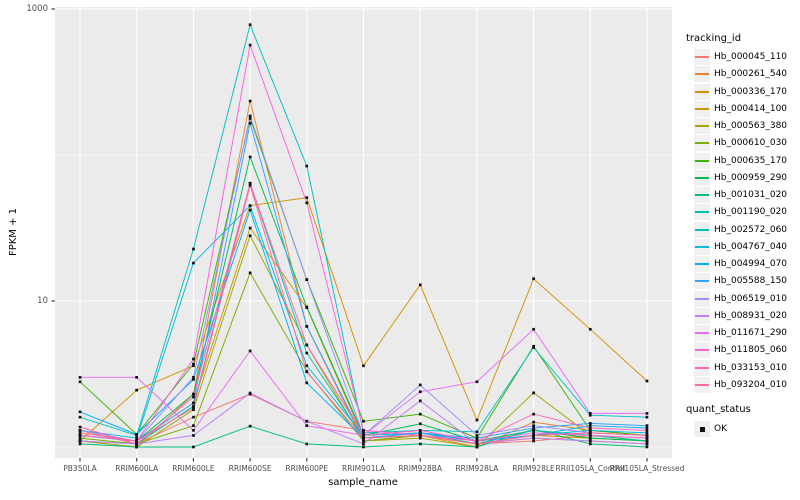 The height and width of the screenshot is (500, 800). What do you see at coordinates (751, 281) in the screenshot?
I see `legend-item-label: Hb_005588_150` at bounding box center [751, 281].